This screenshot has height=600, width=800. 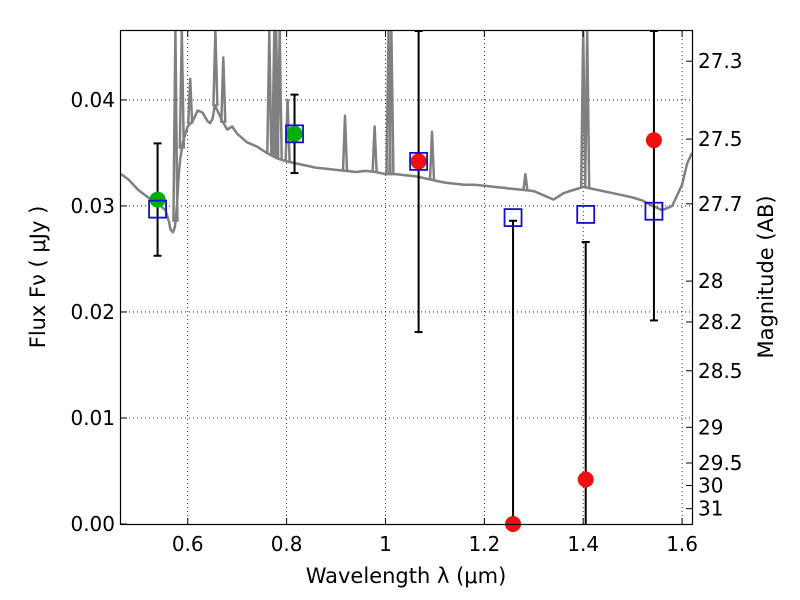 I want to click on mag-tick-label-1: 27.5, so click(x=720, y=139).